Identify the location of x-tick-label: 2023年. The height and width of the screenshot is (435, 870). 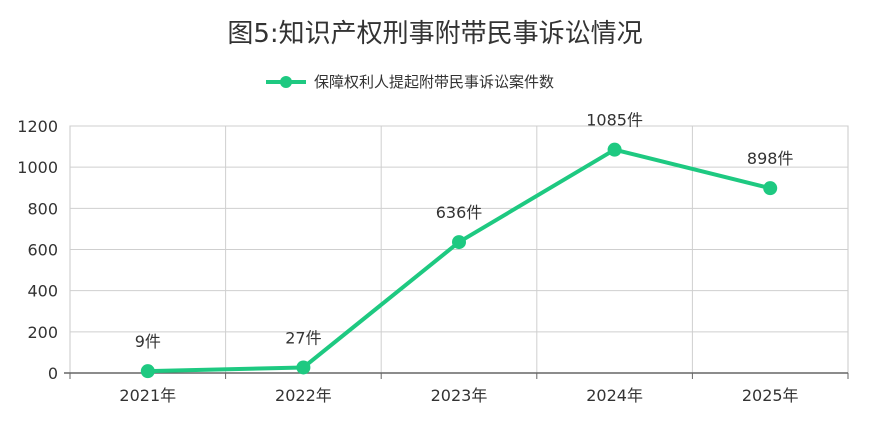
(459, 395).